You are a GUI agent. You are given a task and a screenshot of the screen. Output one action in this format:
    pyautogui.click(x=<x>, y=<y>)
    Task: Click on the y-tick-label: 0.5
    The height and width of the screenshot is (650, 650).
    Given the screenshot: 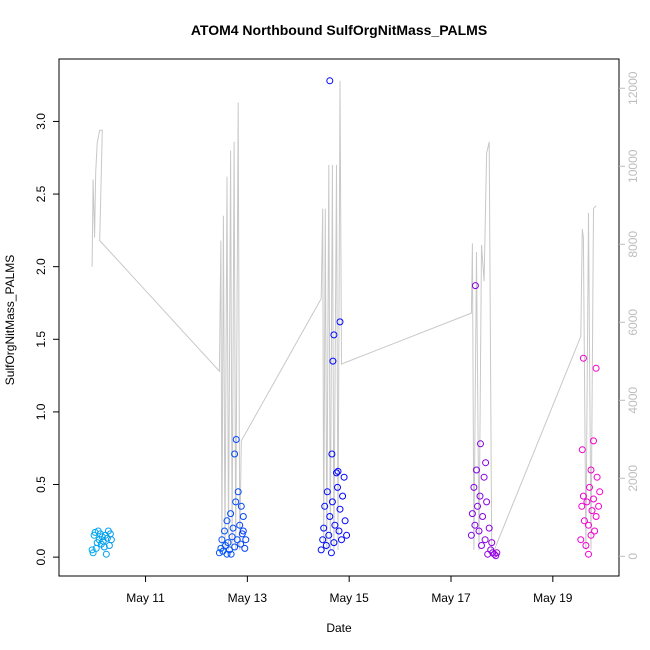 What is the action you would take?
    pyautogui.click(x=41, y=484)
    